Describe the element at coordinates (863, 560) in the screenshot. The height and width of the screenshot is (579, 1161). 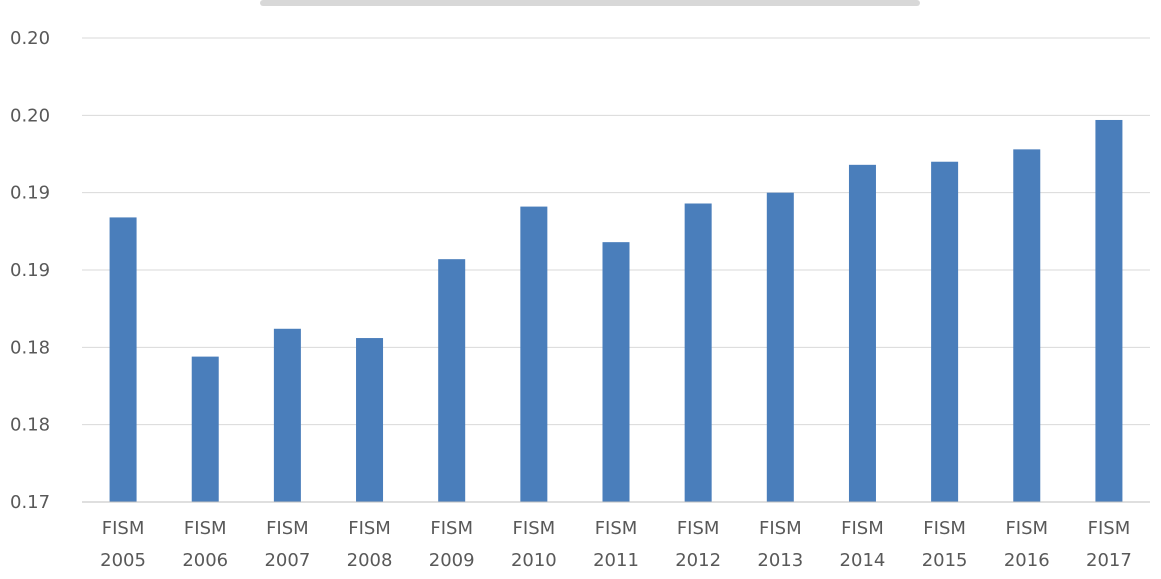
I see `x-category-label: 2014` at that location.